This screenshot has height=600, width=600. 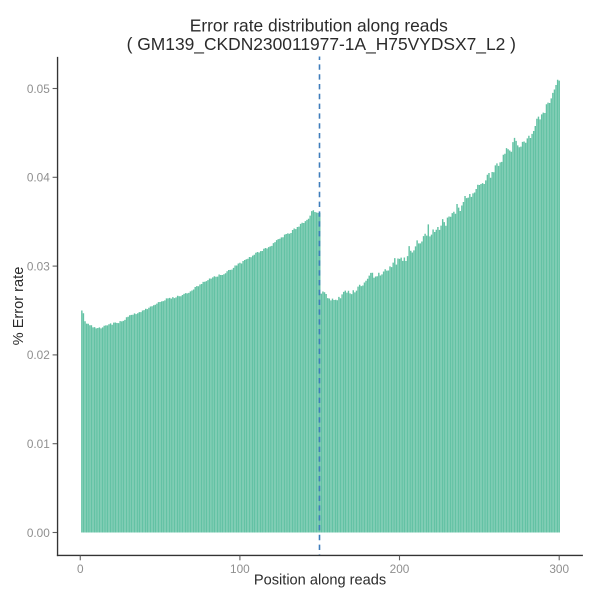 What do you see at coordinates (320, 581) in the screenshot?
I see `svg-text: Position along reads` at bounding box center [320, 581].